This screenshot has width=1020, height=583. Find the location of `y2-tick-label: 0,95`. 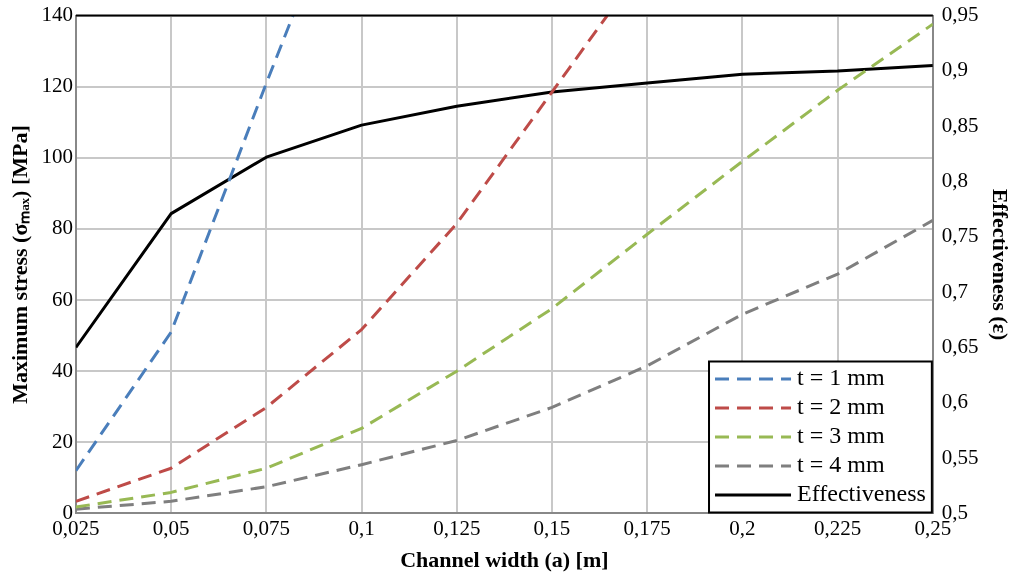

y2-tick-label: 0,95 is located at coordinates (960, 14).